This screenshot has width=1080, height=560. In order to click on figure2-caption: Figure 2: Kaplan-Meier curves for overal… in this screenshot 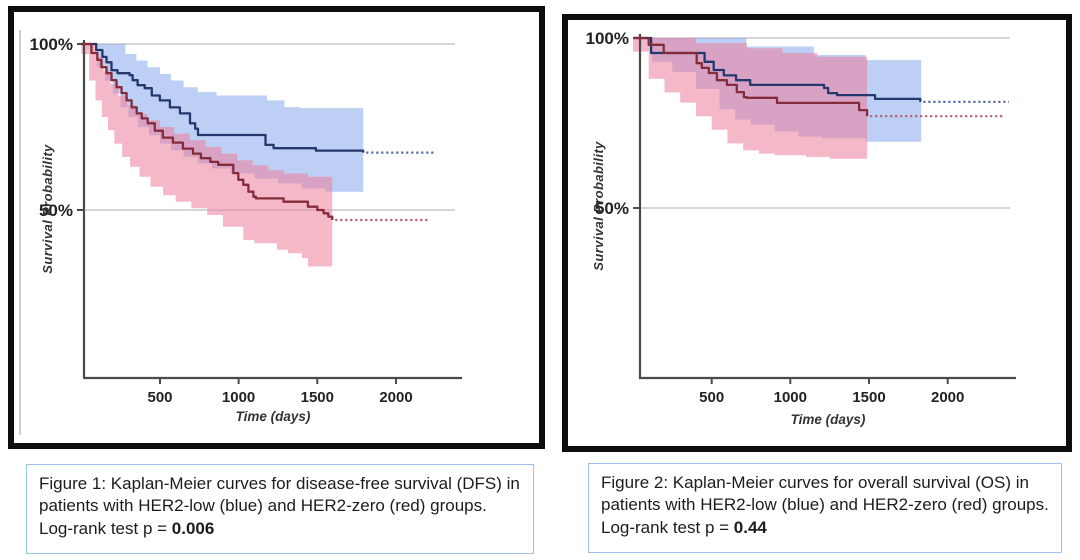, I will do `click(825, 508)`.